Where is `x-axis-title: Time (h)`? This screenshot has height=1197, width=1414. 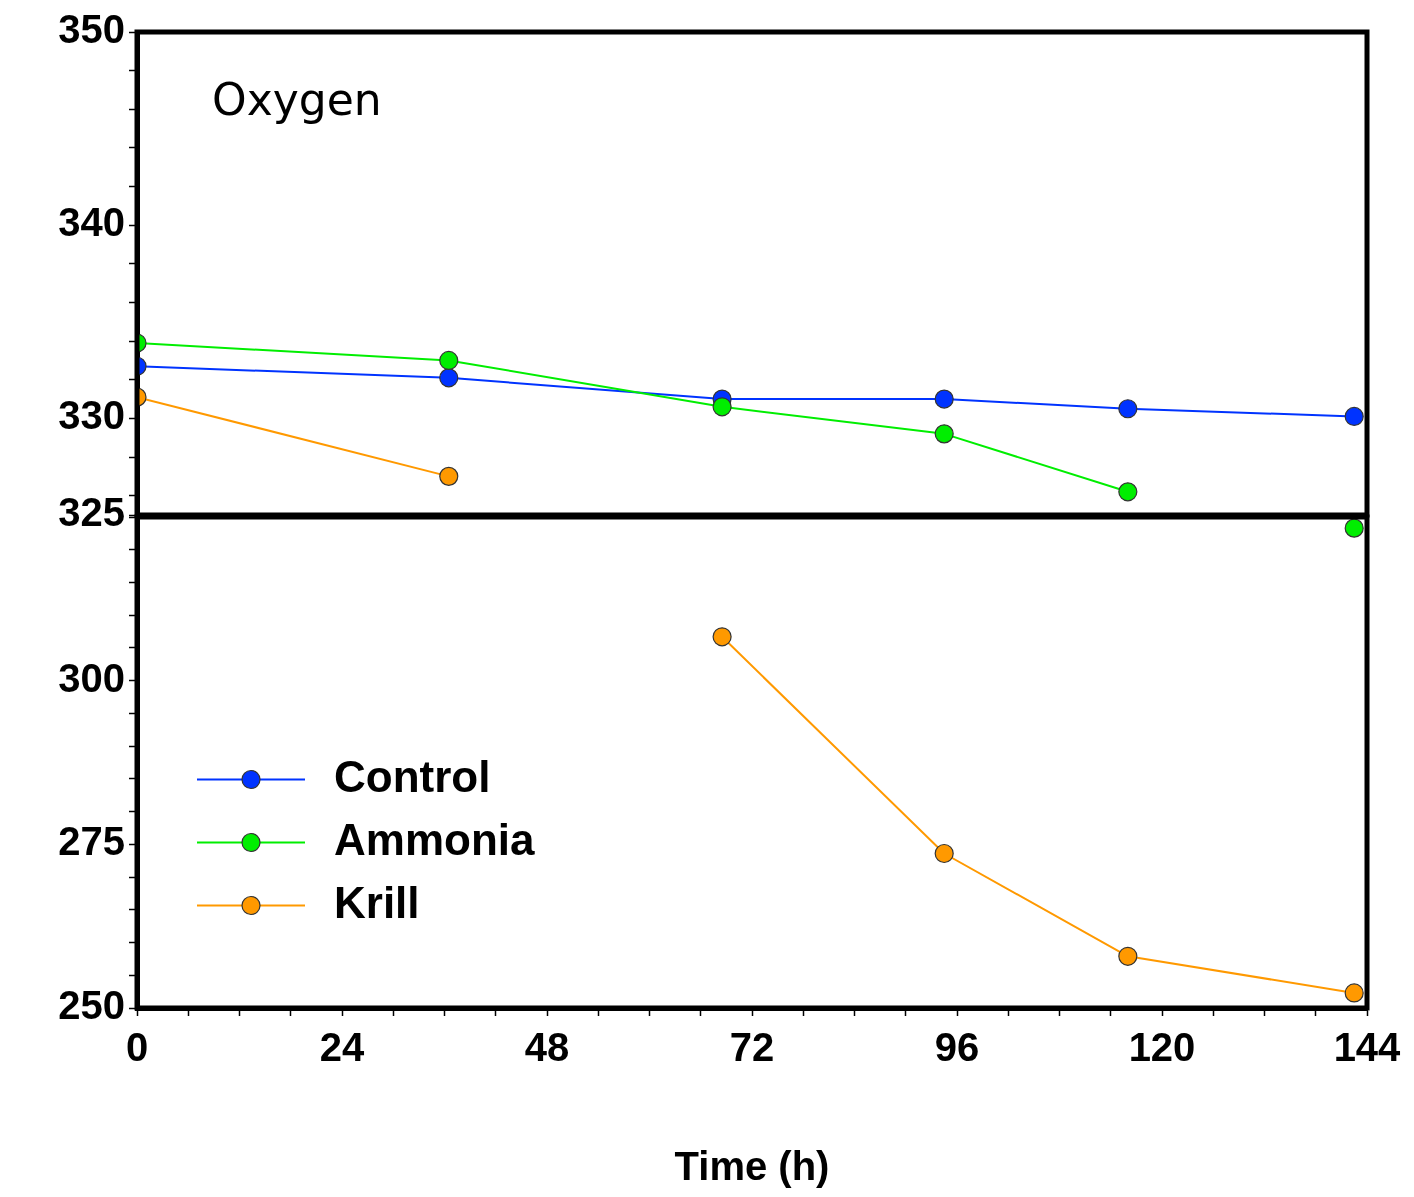
x-axis-title: Time (h) is located at coordinates (752, 1166).